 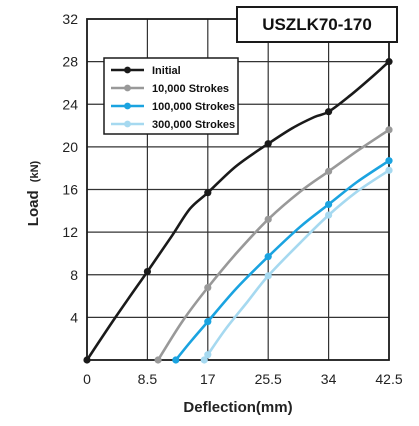 I want to click on y-tick-label: 32, so click(x=70, y=19).